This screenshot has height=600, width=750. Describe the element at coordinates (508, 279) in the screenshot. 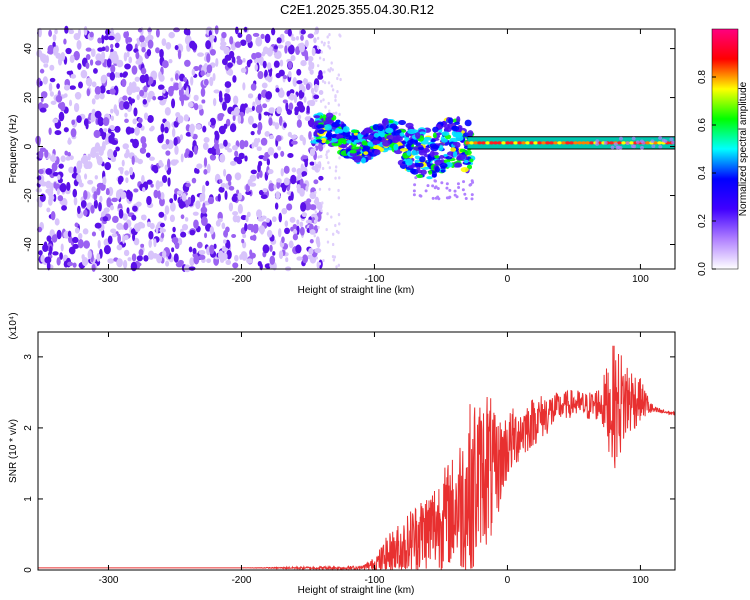

I see `spectrogram-x-tick-label: 0` at that location.